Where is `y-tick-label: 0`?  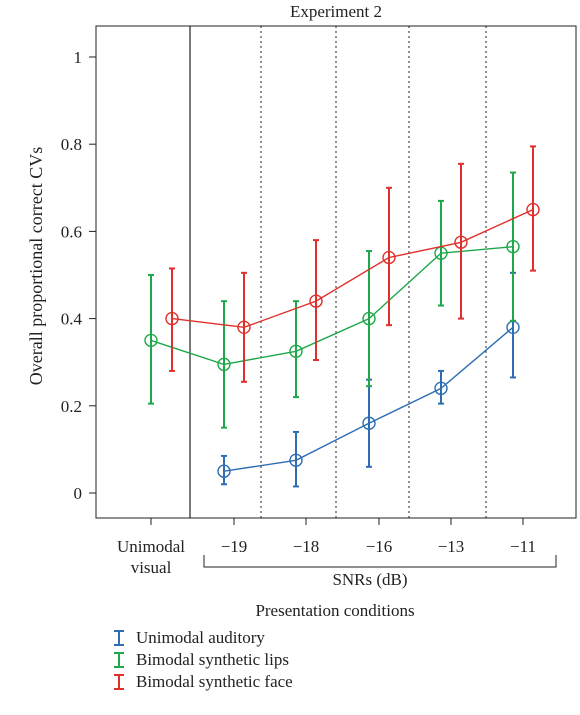
y-tick-label: 0 is located at coordinates (78, 493).